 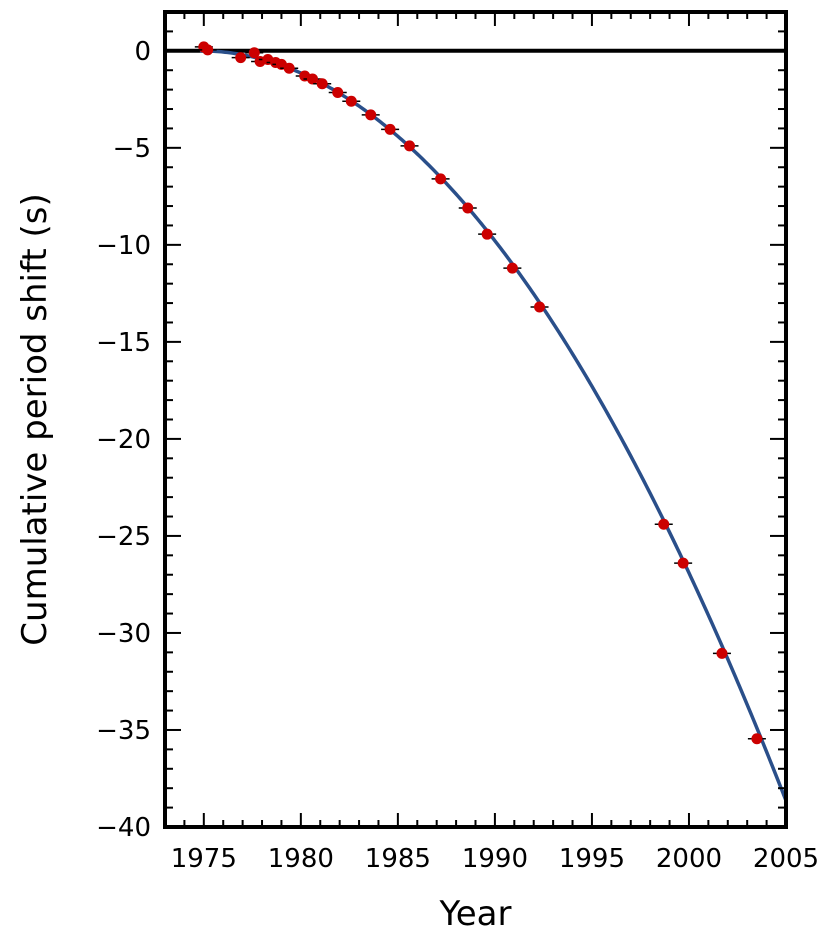 I want to click on x-tick-label: 1985, so click(x=398, y=859).